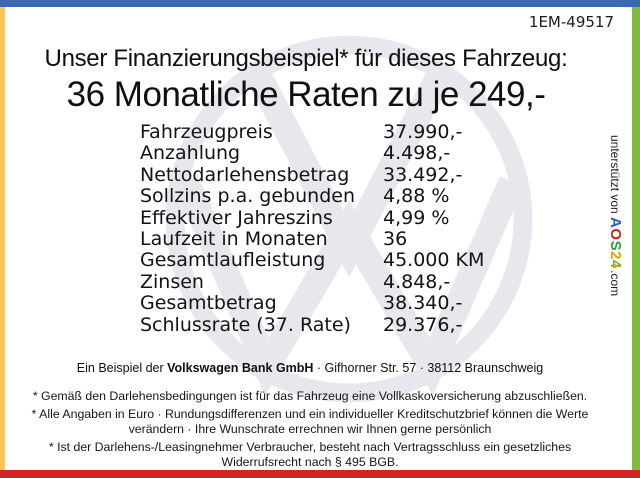 This screenshot has width=640, height=478. Describe the element at coordinates (245, 174) in the screenshot. I see `row-label: Nettodarlehensbetrag` at that location.